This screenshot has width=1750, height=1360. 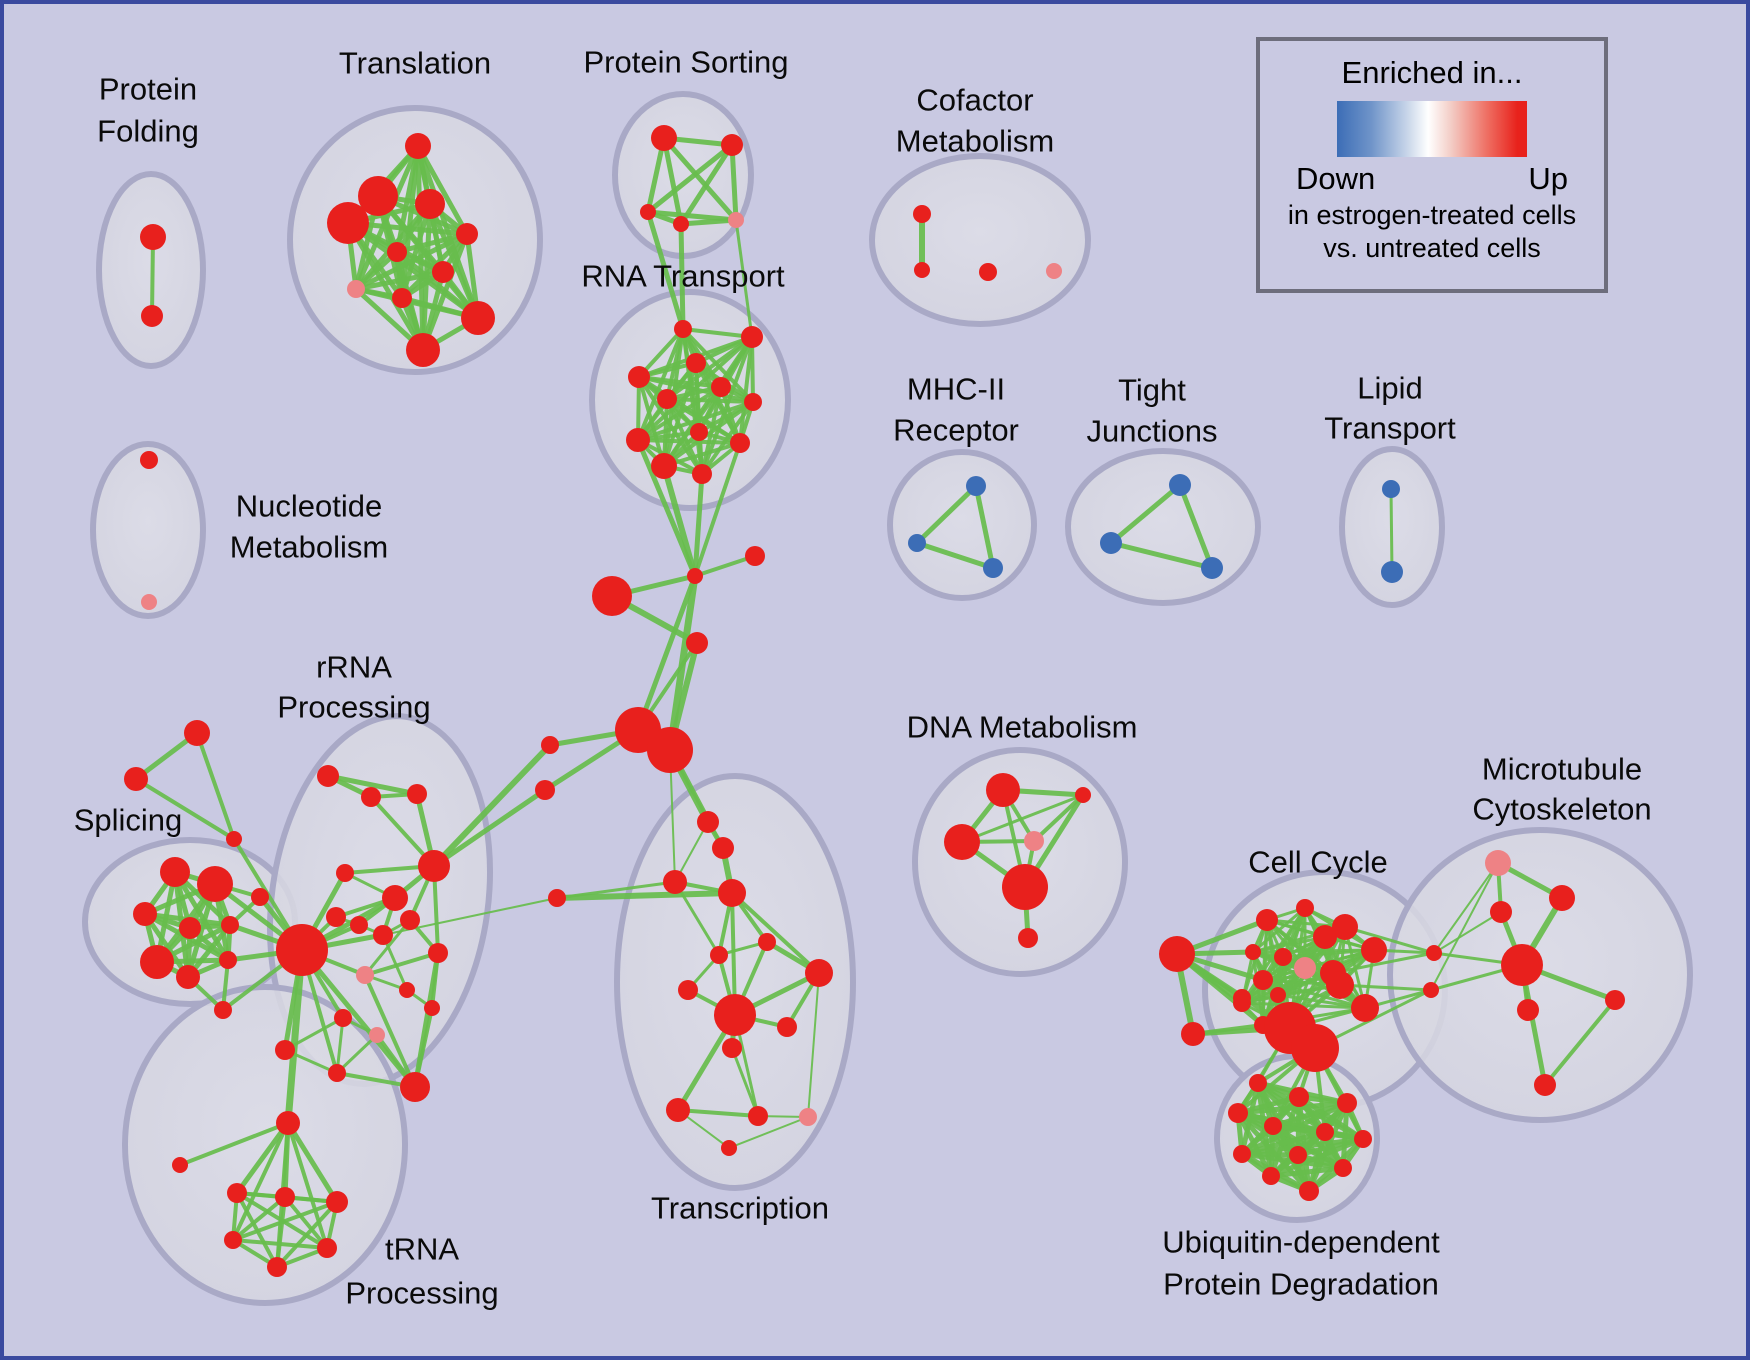 I want to click on node-t2, so click(x=378, y=196).